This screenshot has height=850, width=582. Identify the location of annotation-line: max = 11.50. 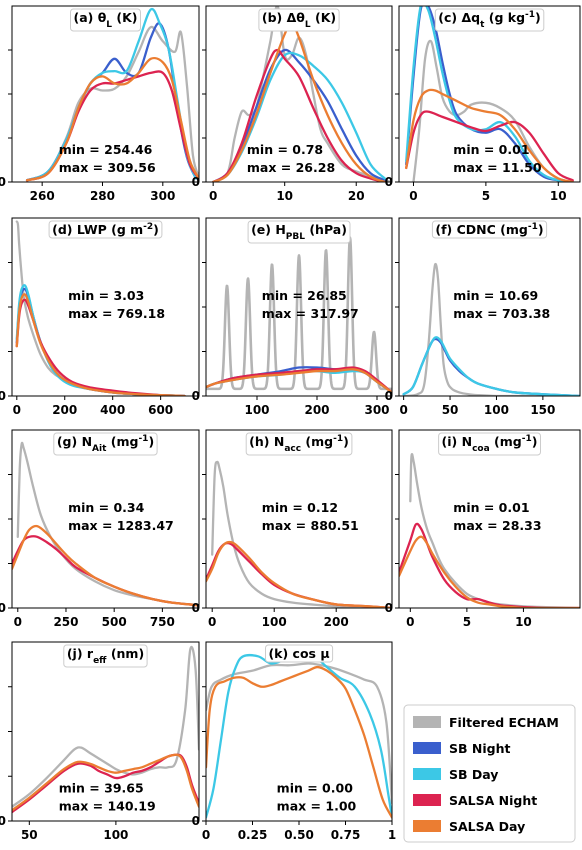
(497, 167).